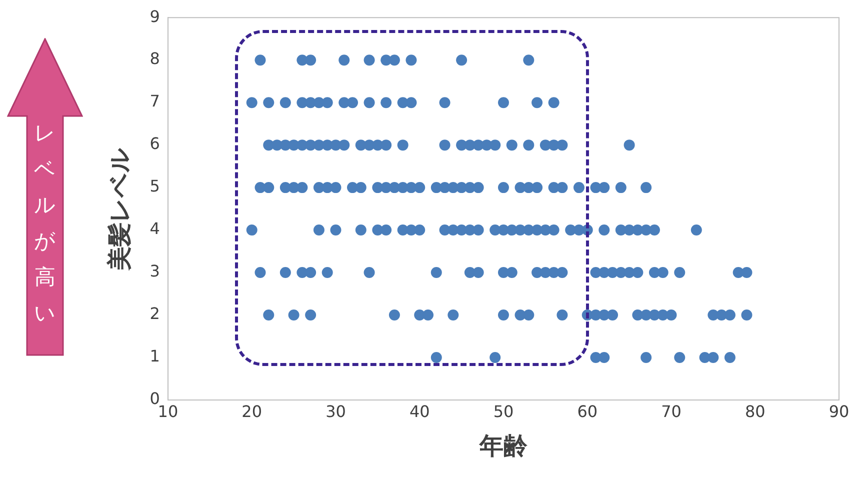 The image size is (859, 477). What do you see at coordinates (839, 411) in the screenshot?
I see `x-tick-label: 90` at bounding box center [839, 411].